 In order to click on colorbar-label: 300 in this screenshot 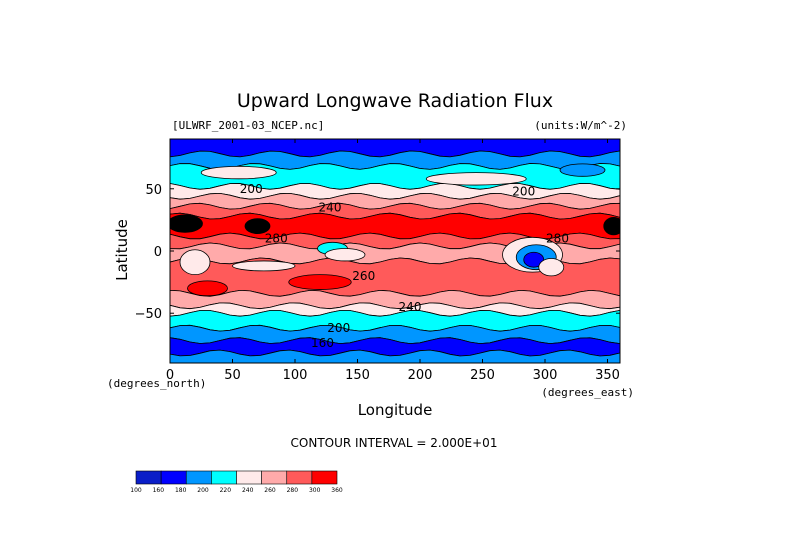, I will do `click(315, 490)`.